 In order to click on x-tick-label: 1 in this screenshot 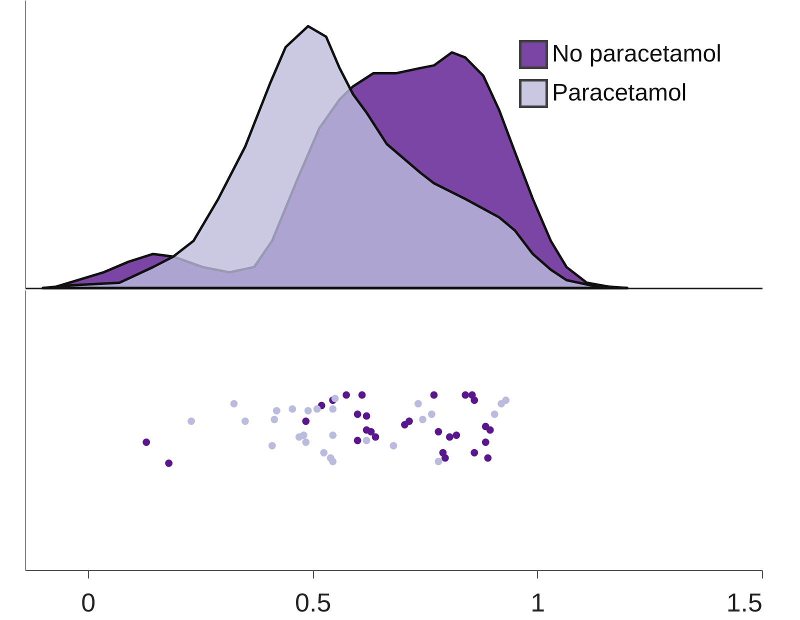, I will do `click(538, 603)`.